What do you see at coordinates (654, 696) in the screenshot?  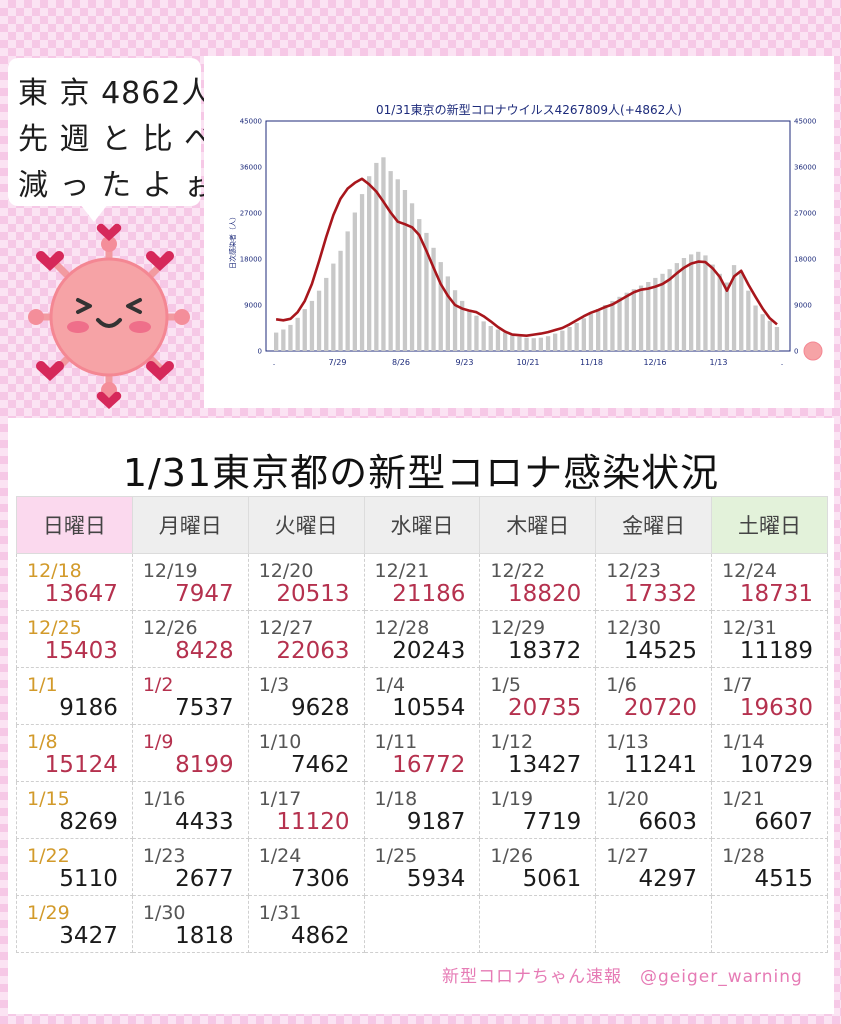 I see `table-cell: 1/6 20720` at bounding box center [654, 696].